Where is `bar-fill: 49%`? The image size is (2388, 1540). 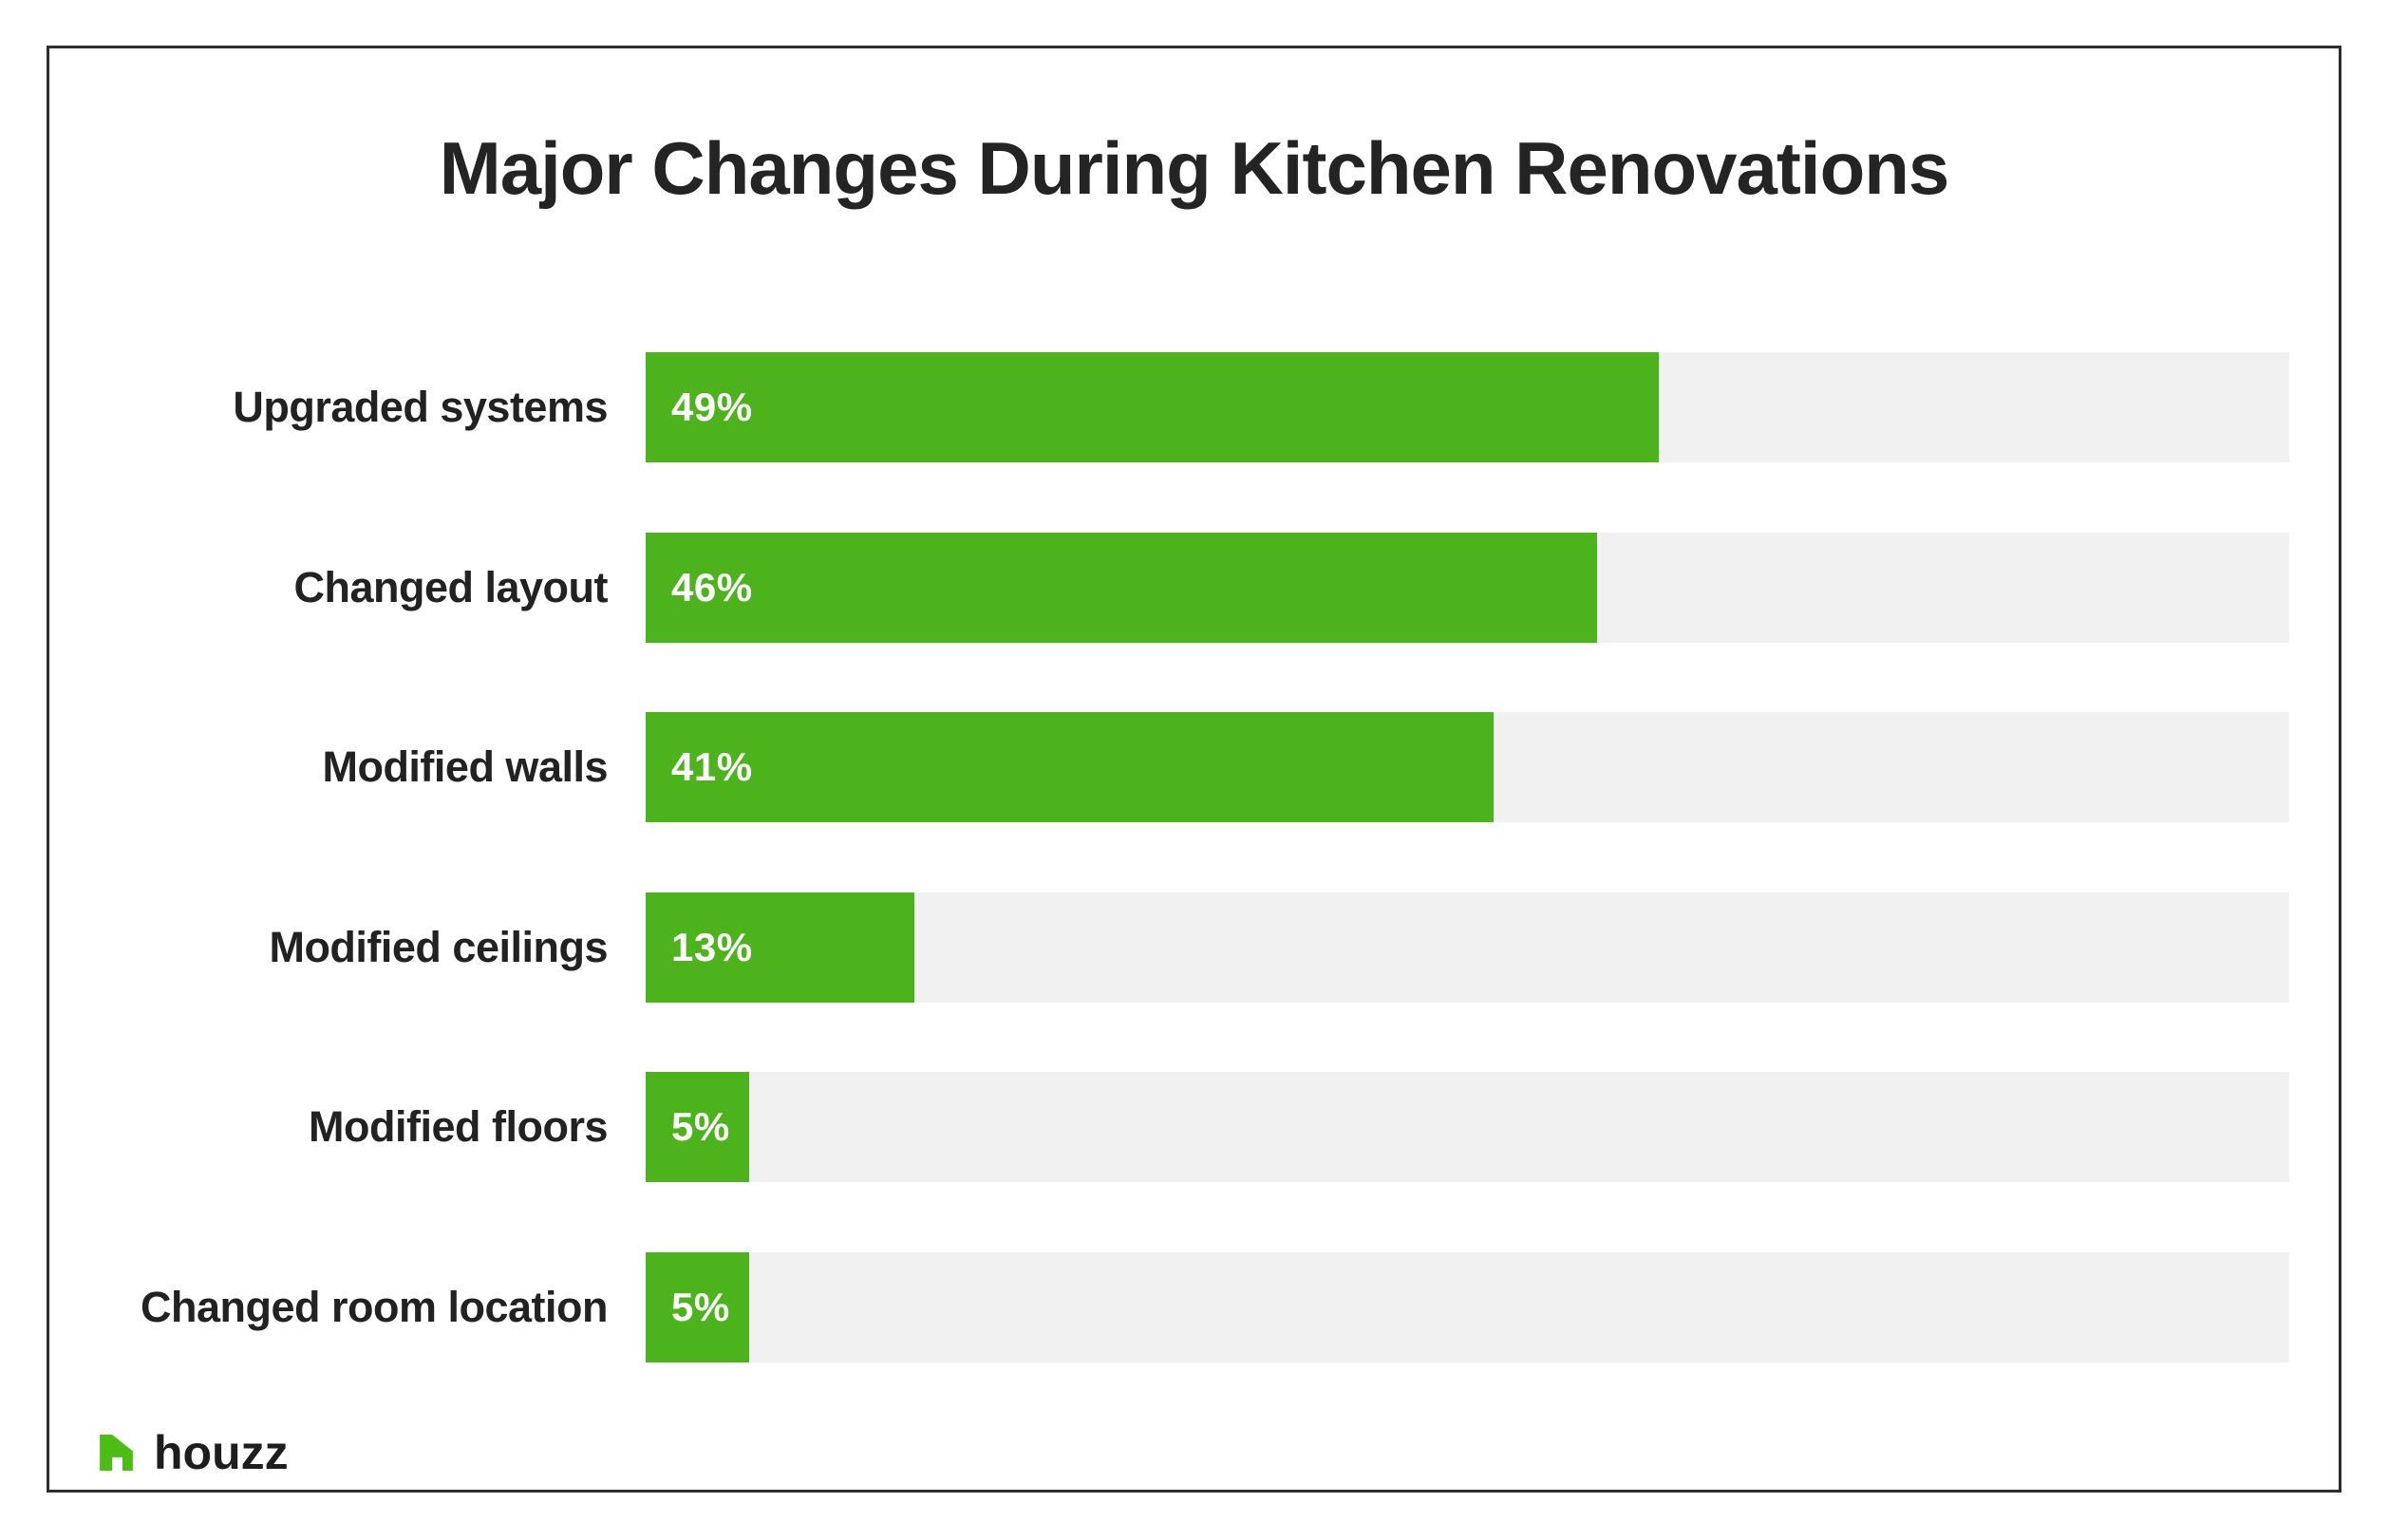 bar-fill: 49% is located at coordinates (1152, 407).